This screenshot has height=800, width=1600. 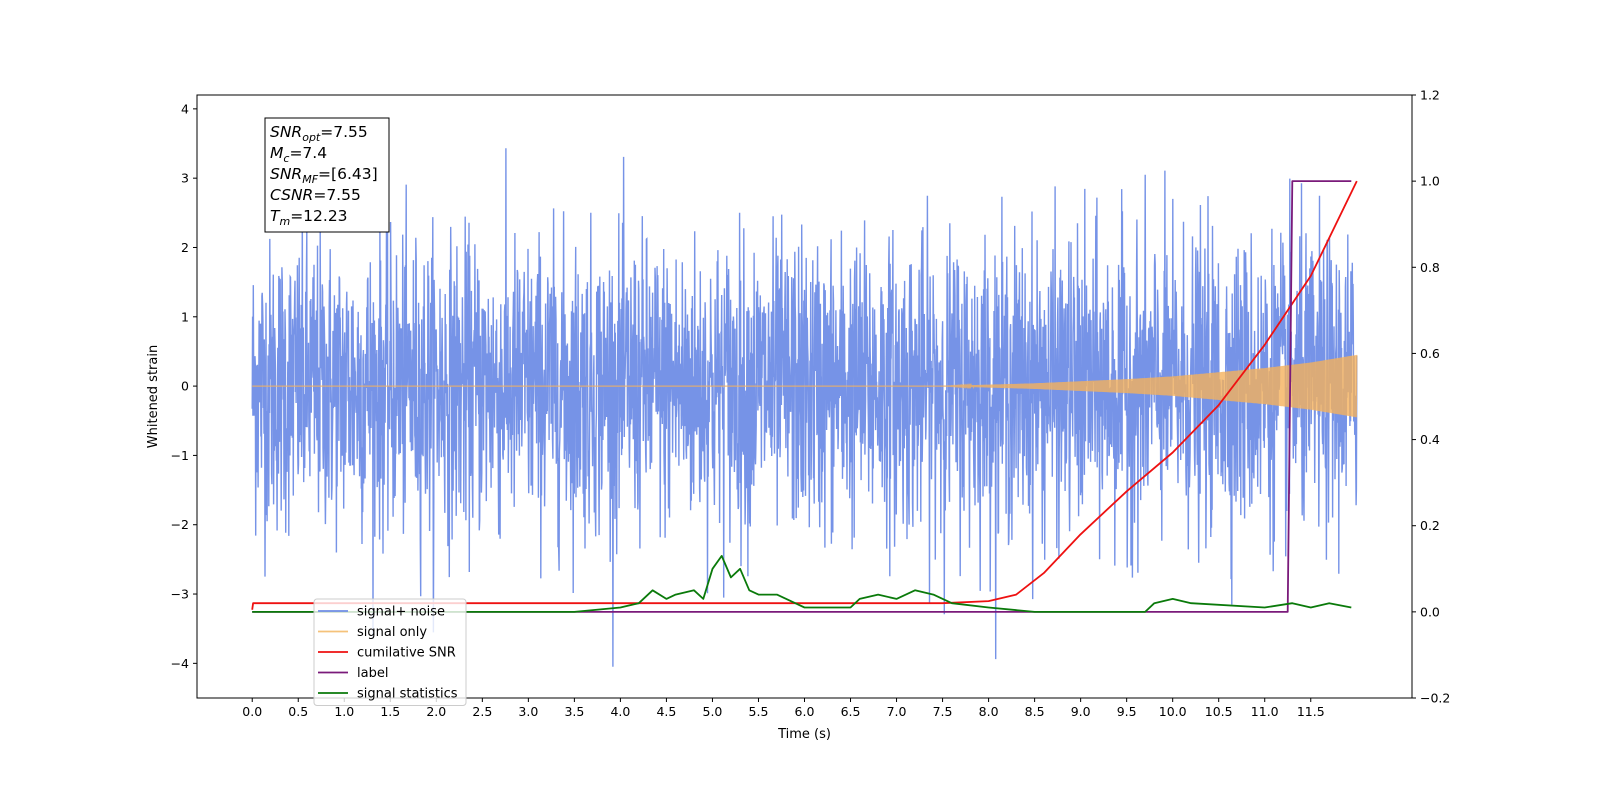 What do you see at coordinates (436, 711) in the screenshot?
I see `x-tick-label: 2.0` at bounding box center [436, 711].